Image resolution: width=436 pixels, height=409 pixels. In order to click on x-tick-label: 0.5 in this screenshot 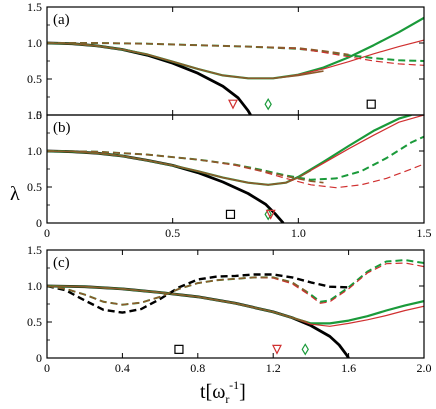, I will do `click(172, 233)`.